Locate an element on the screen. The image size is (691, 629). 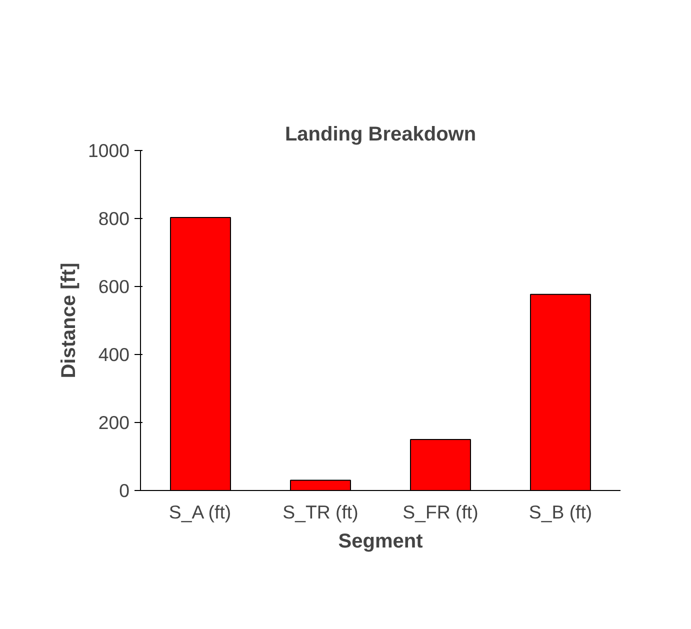
y-tick-label: 400 is located at coordinates (114, 354).